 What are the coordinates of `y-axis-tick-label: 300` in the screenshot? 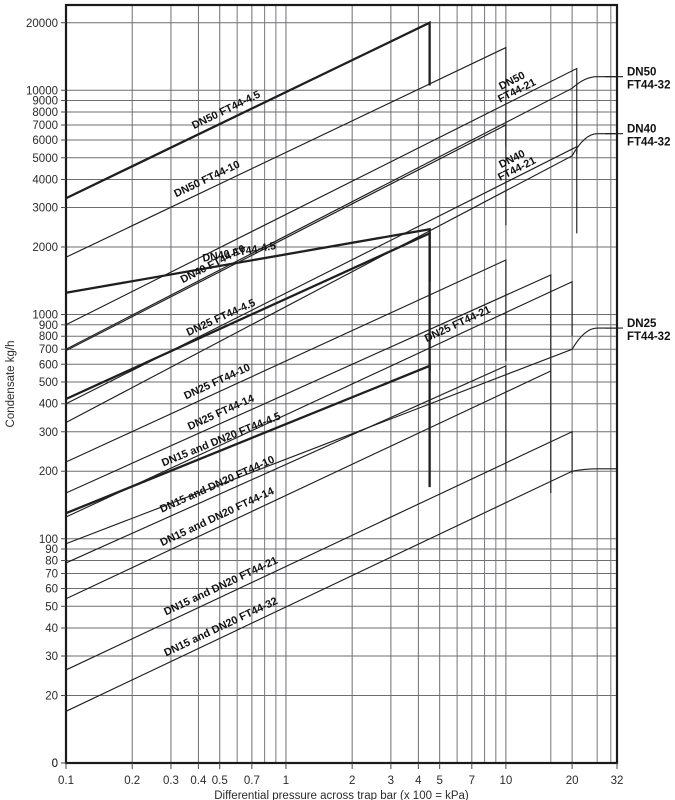 It's located at (48, 433).